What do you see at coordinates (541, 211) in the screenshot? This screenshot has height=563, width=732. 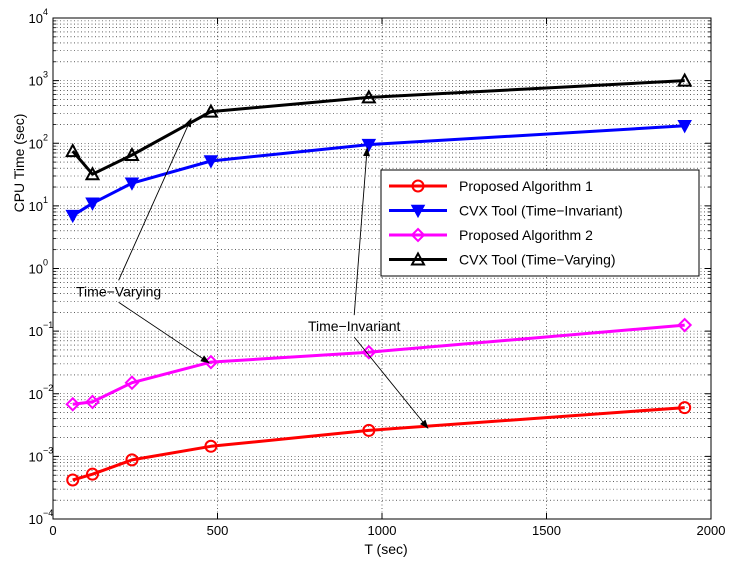 I see `legend-label: CVX Tool (Time−Invariant)` at bounding box center [541, 211].